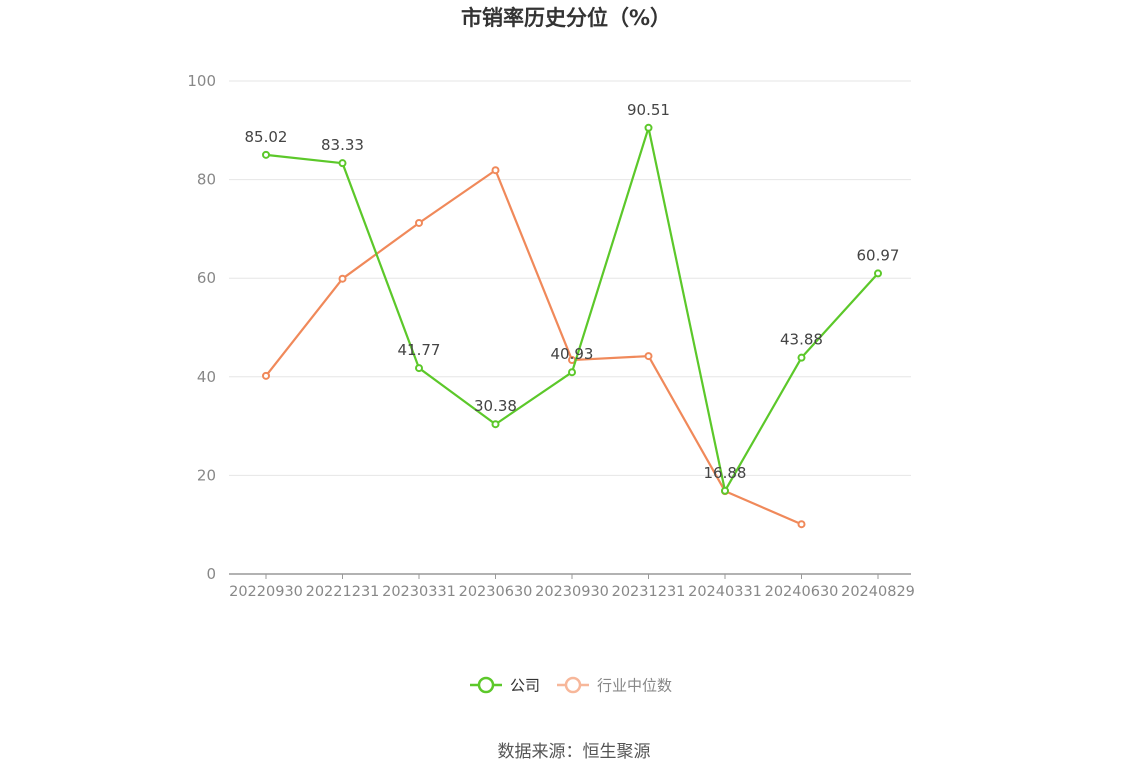 This screenshot has width=1147, height=776. Describe the element at coordinates (574, 752) in the screenshot. I see `source-note: 数据来源：恒生聚源` at that location.